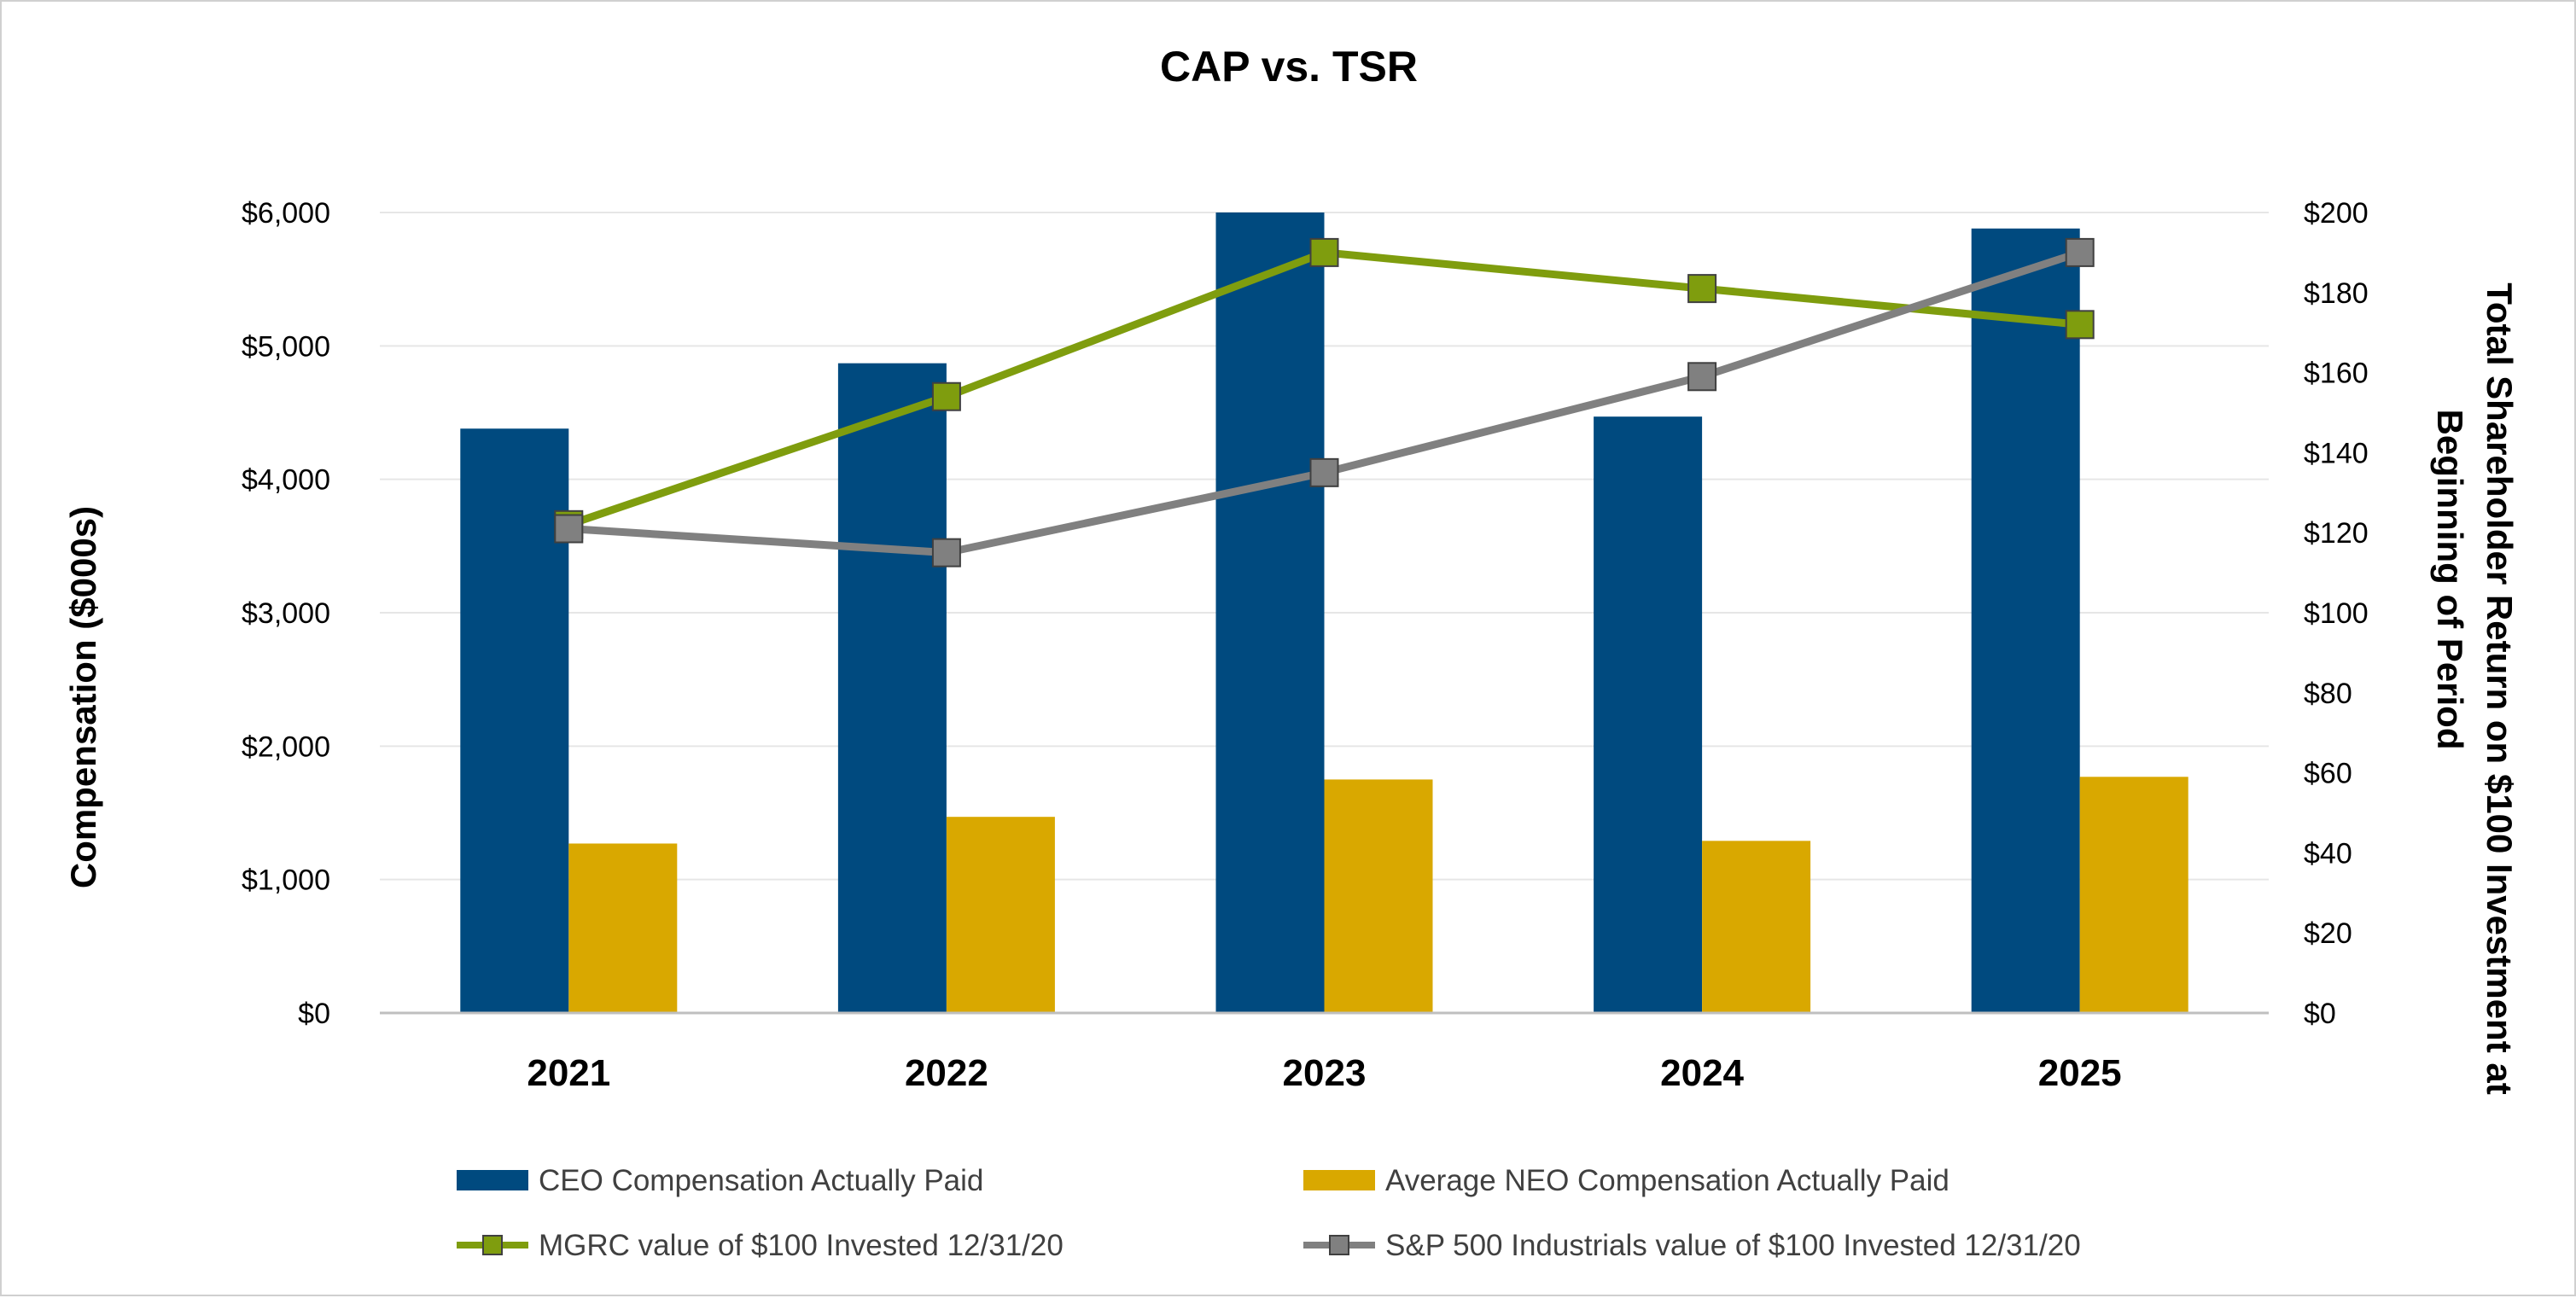 The width and height of the screenshot is (2576, 1298). What do you see at coordinates (1289, 66) in the screenshot?
I see `chart-title: CAP vs. TSR` at bounding box center [1289, 66].